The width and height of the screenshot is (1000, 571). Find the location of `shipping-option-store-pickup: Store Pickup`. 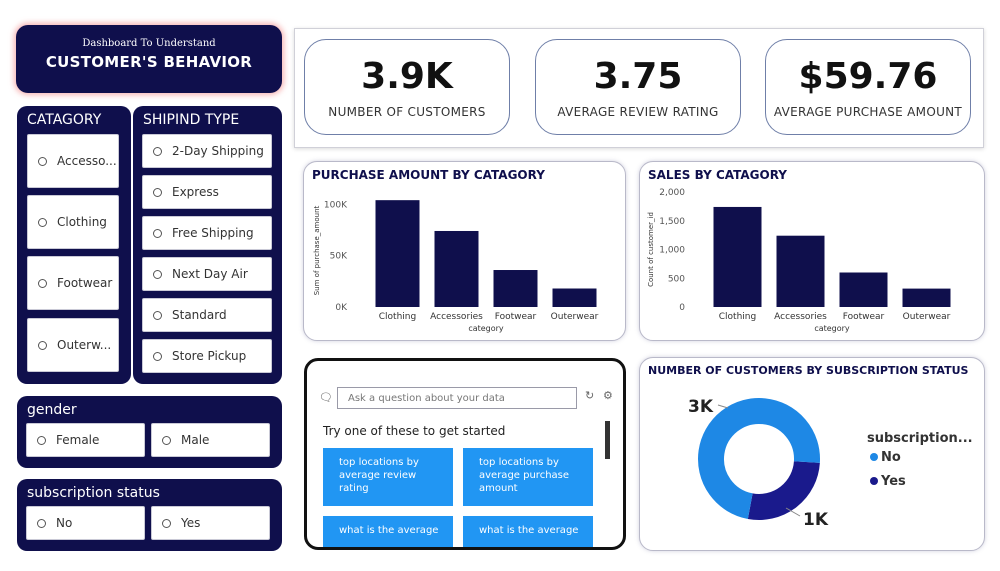

shipping-option-store-pickup: Store Pickup is located at coordinates (207, 356).